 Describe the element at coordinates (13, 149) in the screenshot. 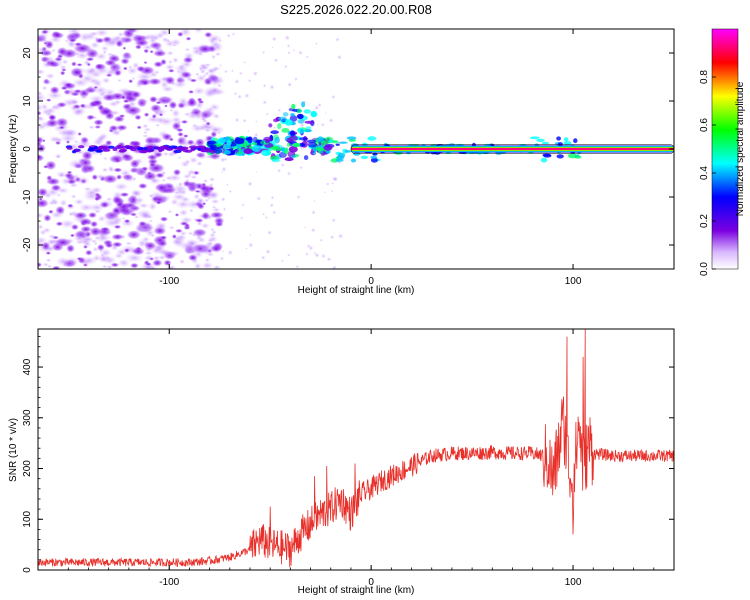

I see `spectrogram-y-label: Frequency (Hz)` at that location.